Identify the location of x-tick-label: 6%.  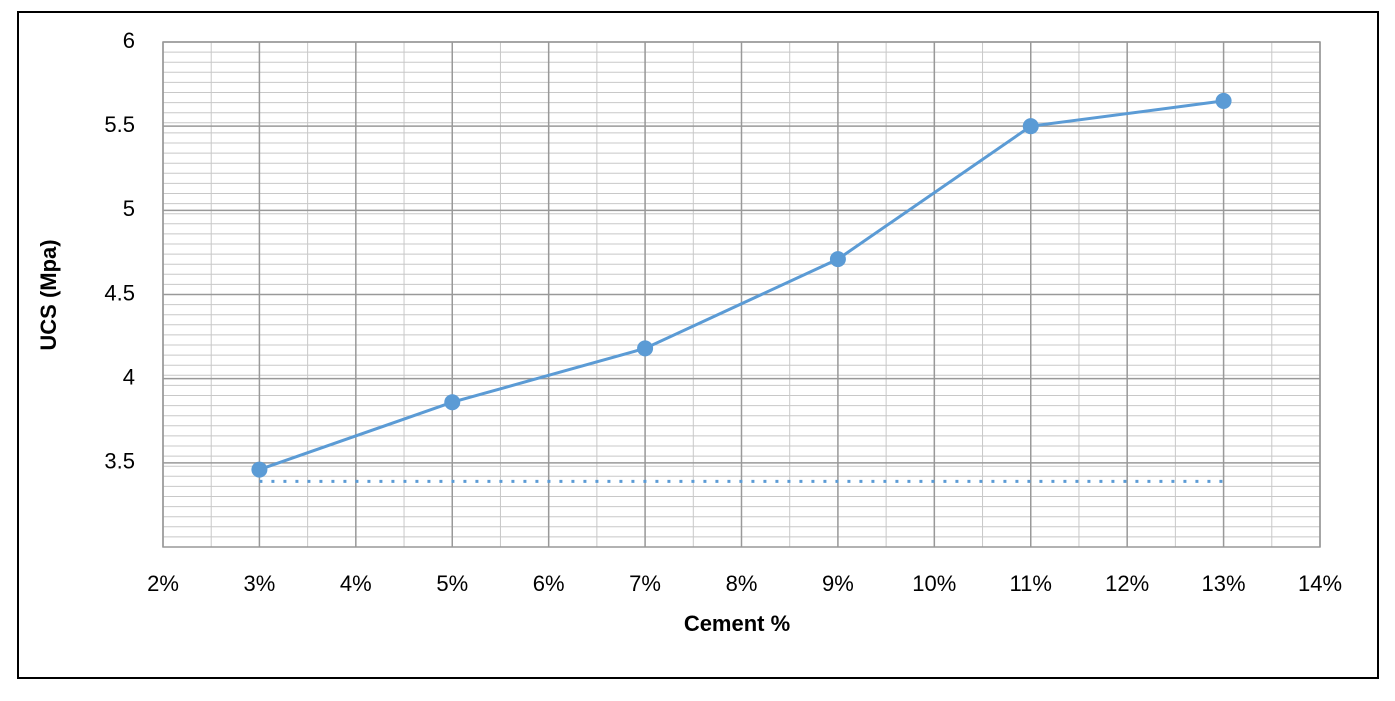
(549, 583).